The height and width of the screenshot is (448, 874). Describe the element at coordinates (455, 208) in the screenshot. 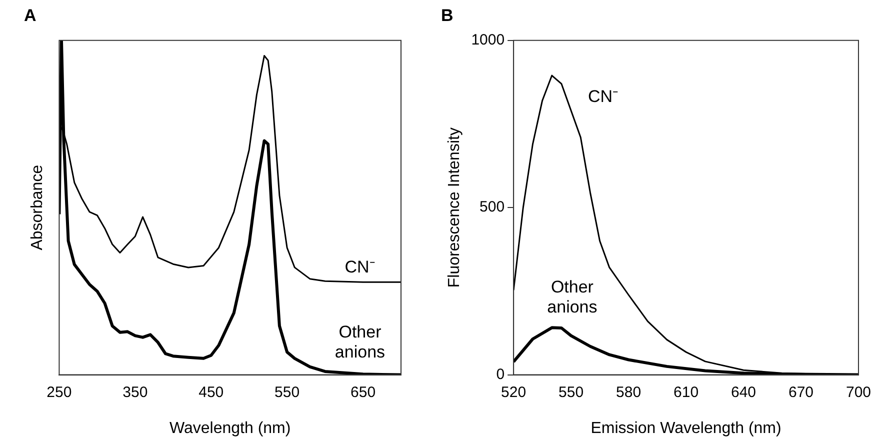

I see `y-axis-title: Fluorescence Intensity` at that location.